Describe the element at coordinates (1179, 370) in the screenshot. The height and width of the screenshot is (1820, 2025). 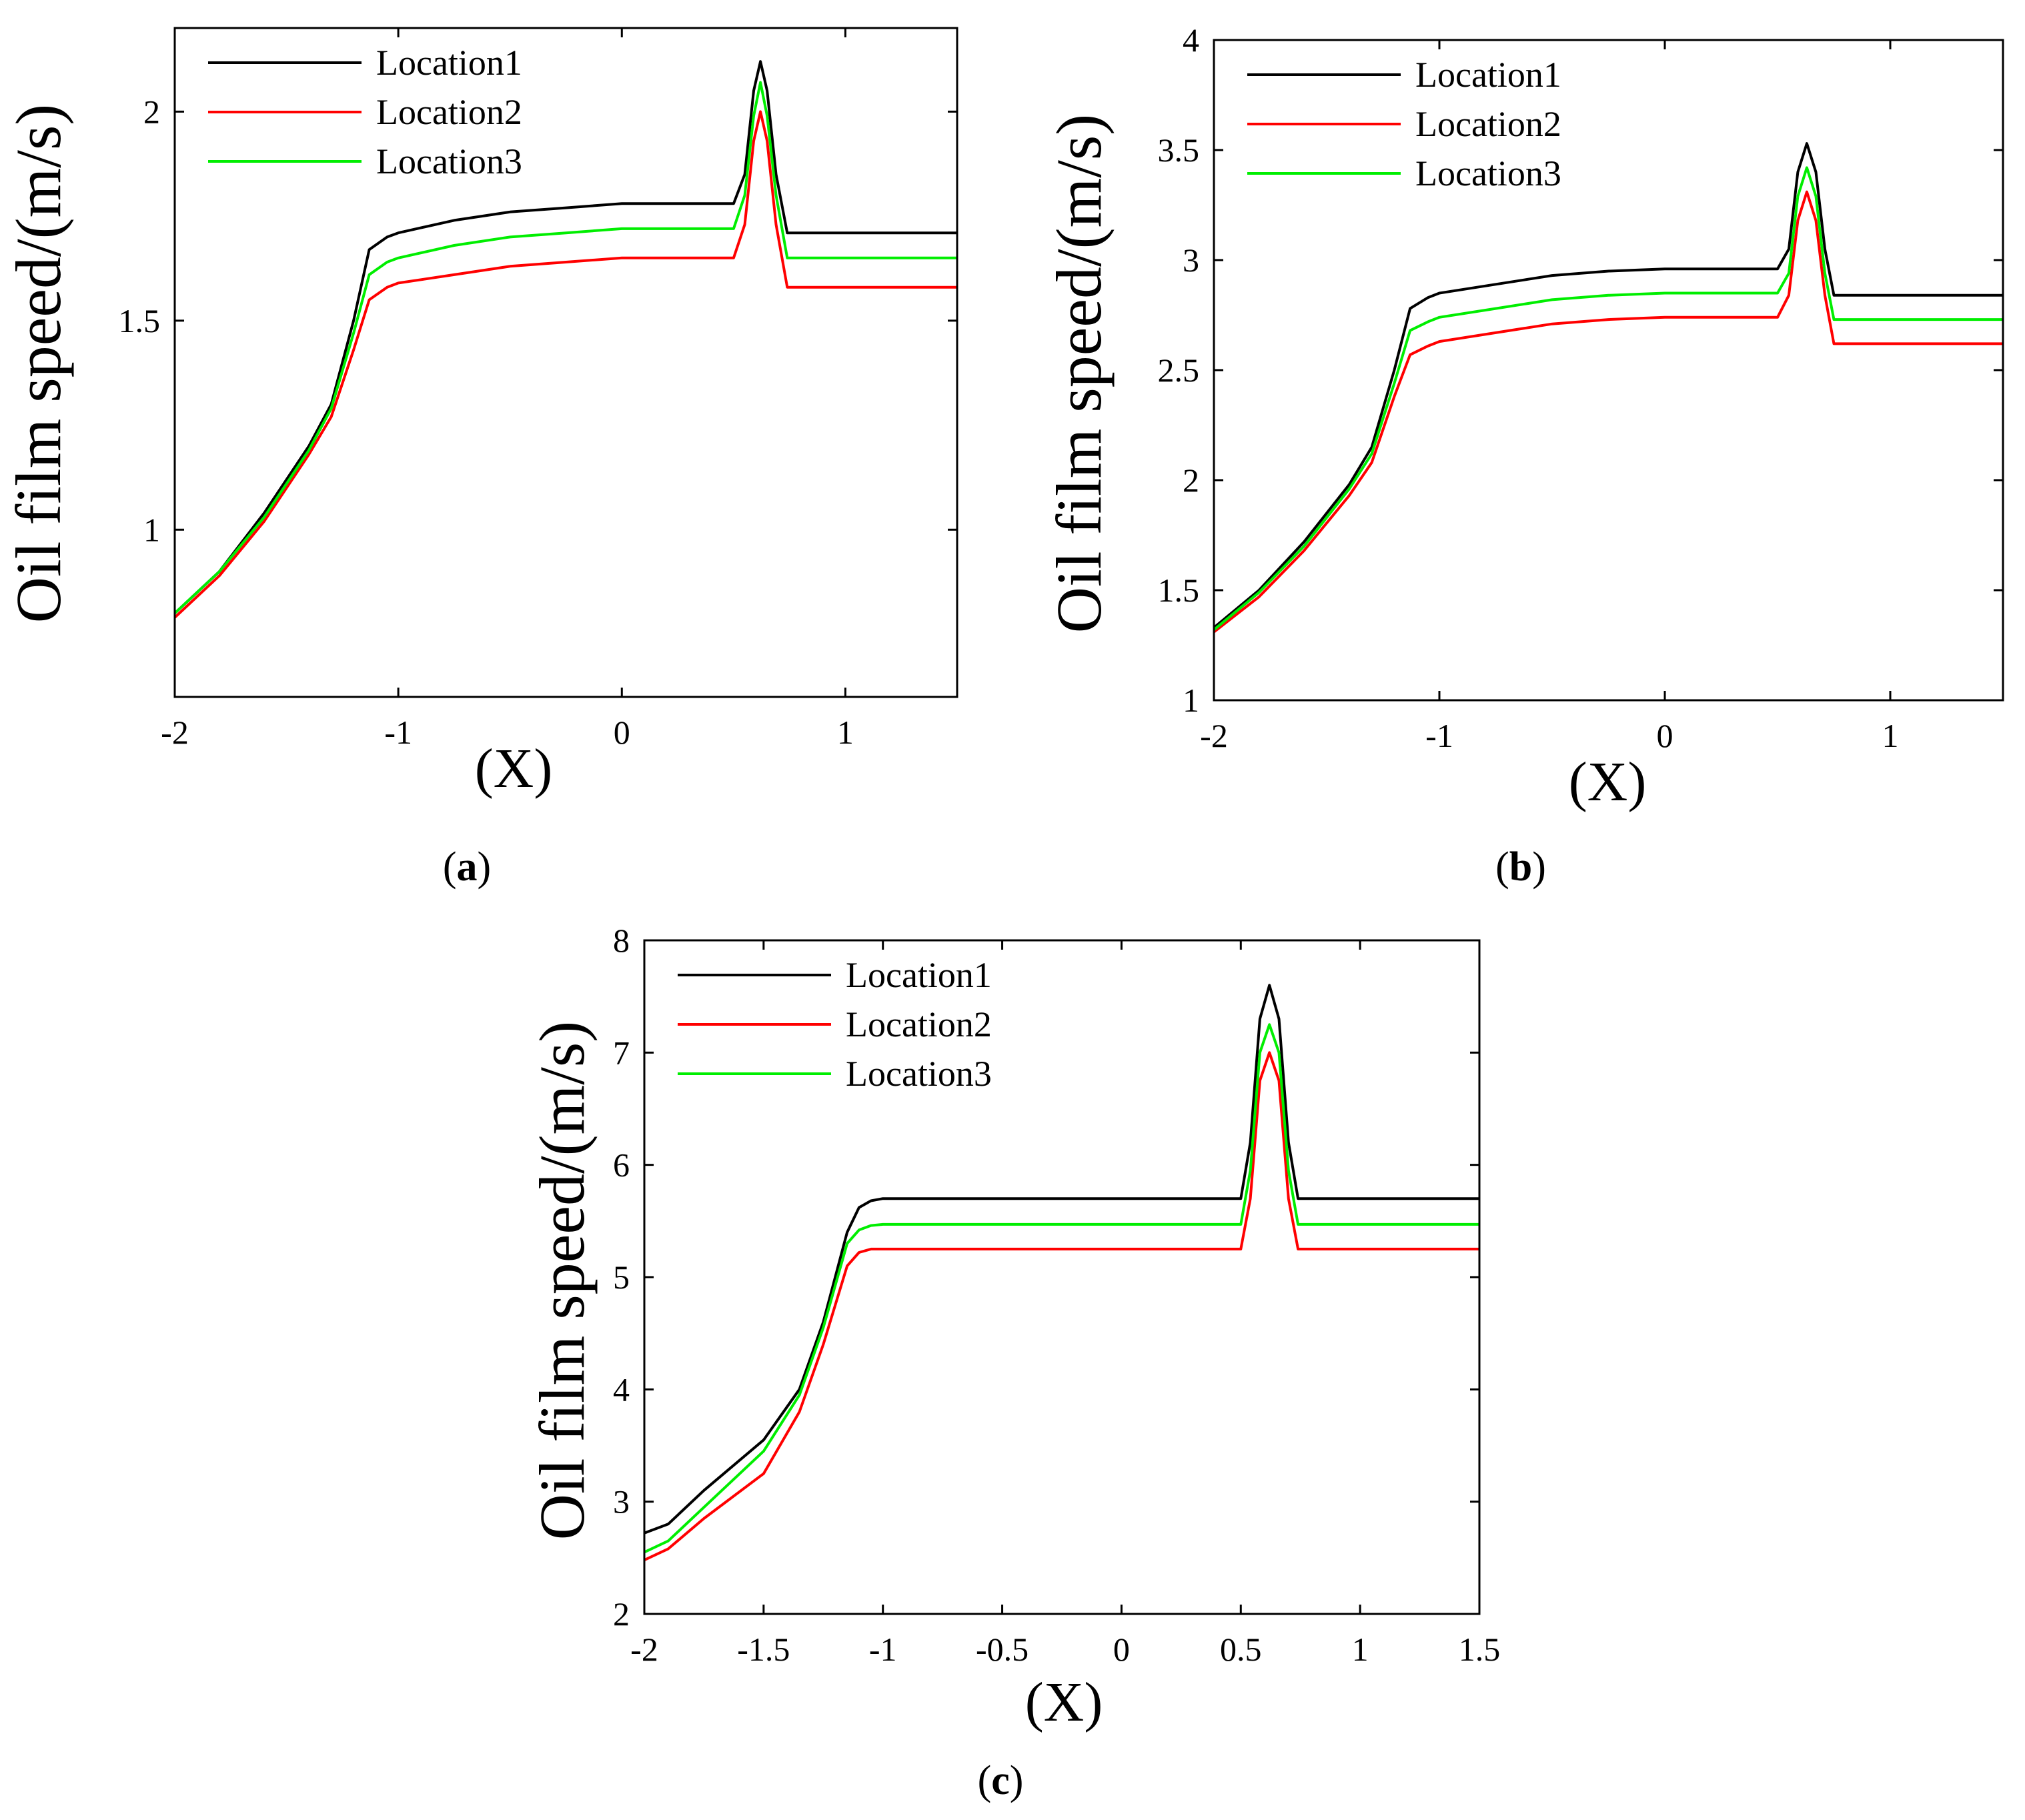
I see `y-tick-label: 2.5` at that location.